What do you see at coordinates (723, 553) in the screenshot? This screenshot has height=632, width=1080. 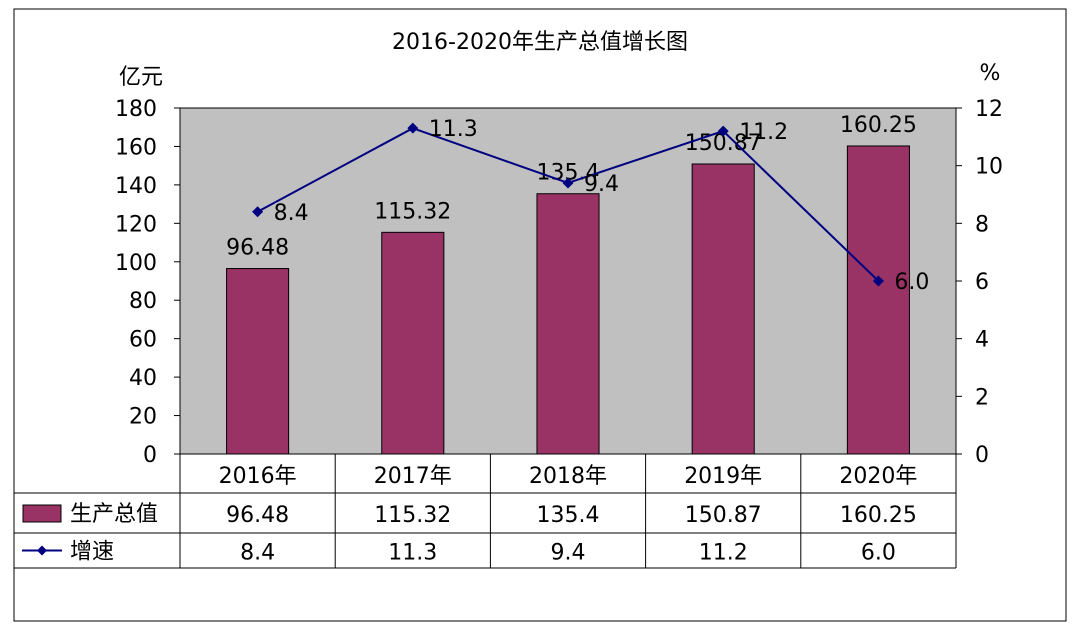 I see `table-cell: 11.2` at bounding box center [723, 553].